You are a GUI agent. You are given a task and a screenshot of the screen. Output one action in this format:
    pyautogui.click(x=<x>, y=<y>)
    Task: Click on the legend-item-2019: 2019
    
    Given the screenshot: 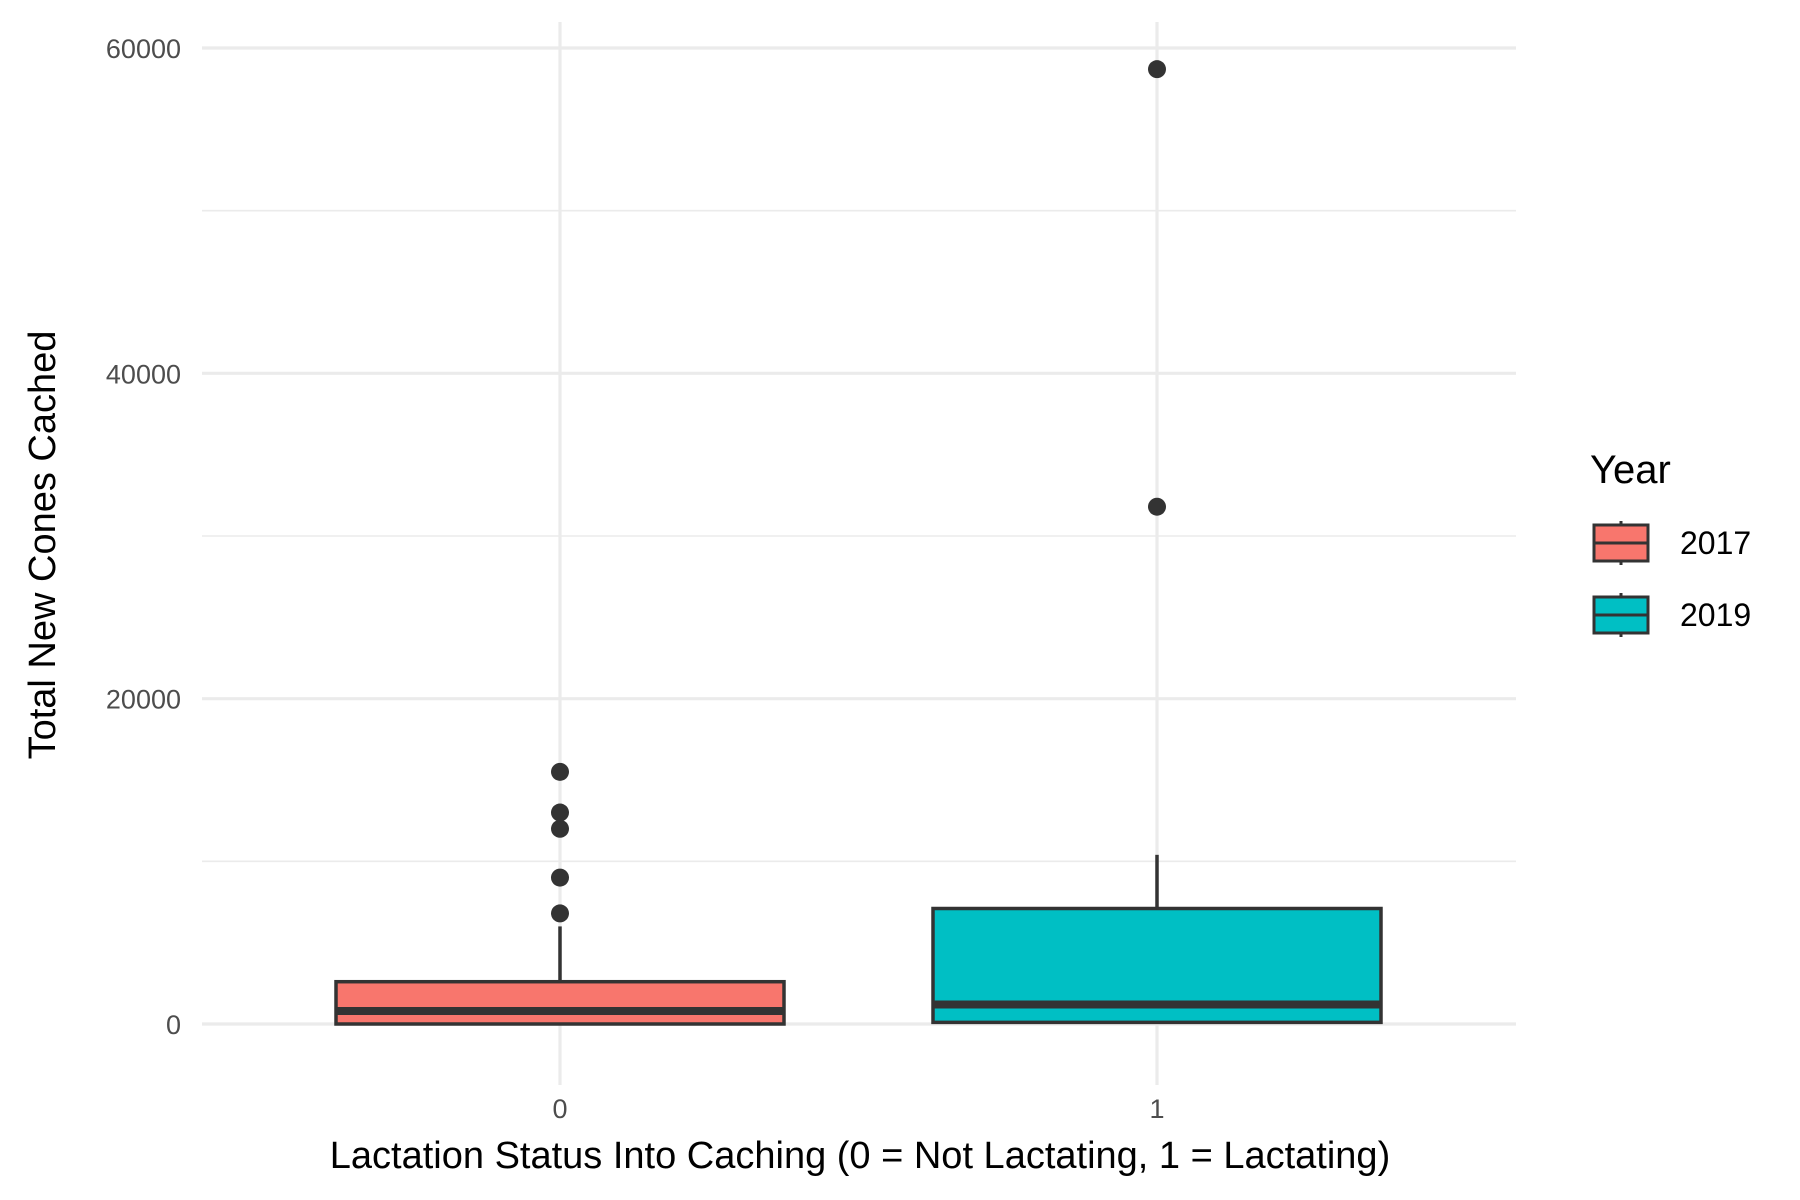 What is the action you would take?
    pyautogui.click(x=1671, y=615)
    